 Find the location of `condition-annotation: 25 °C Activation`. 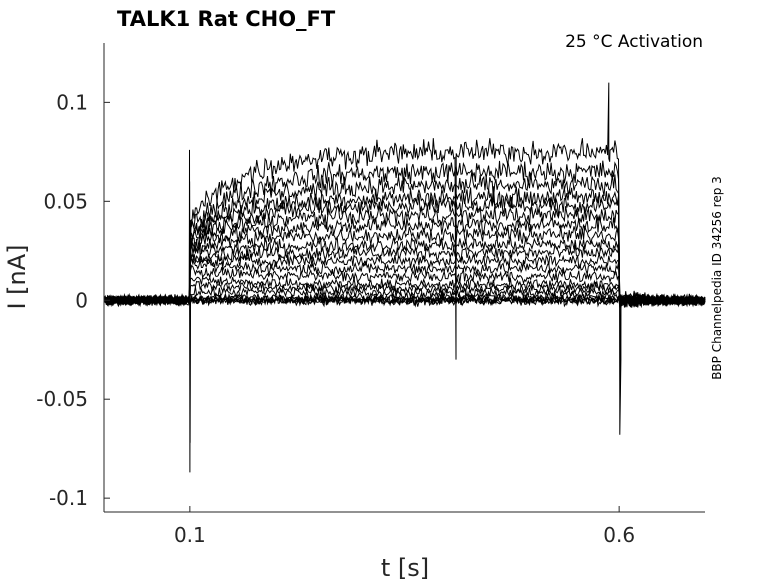

condition-annotation: 25 °C Activation is located at coordinates (634, 42).